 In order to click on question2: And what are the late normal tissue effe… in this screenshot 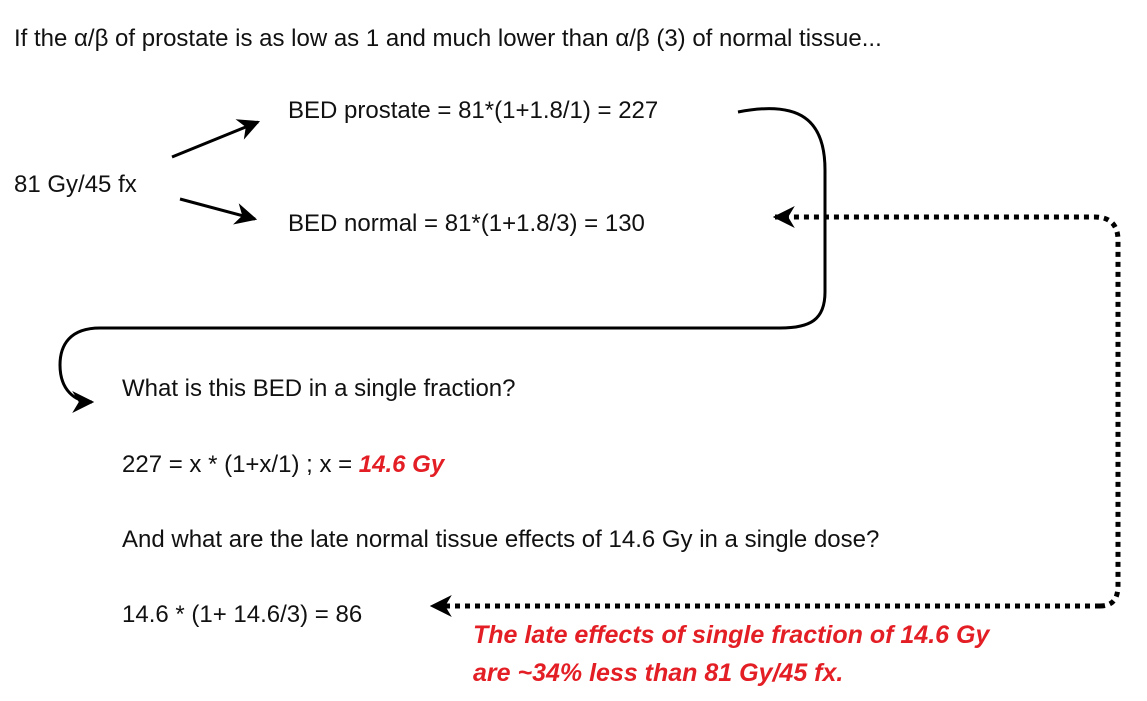, I will do `click(500, 539)`.